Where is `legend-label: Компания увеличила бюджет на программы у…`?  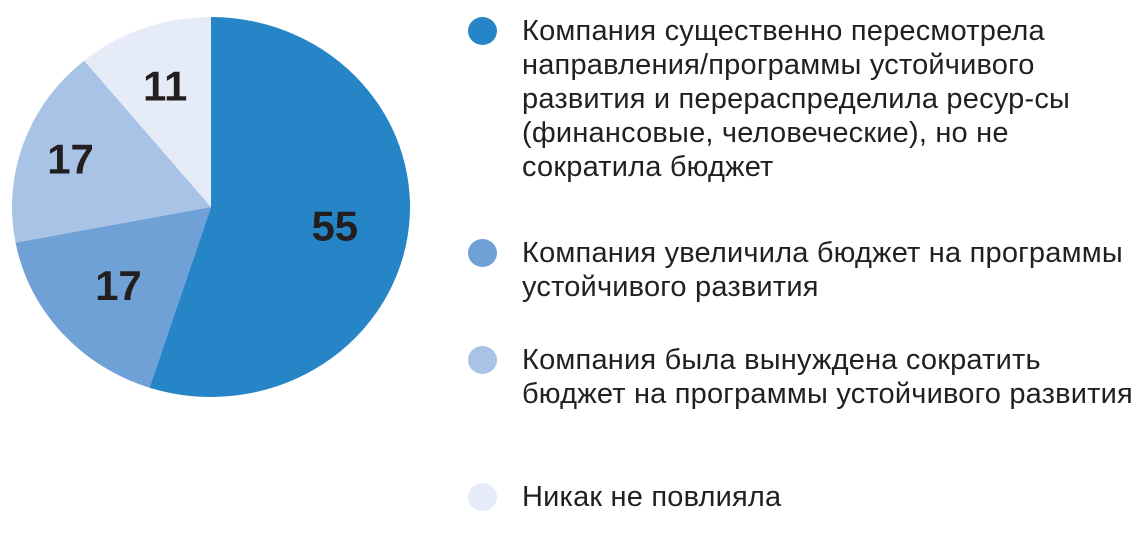 legend-label: Компания увеличила бюджет на программы у… is located at coordinates (822, 270).